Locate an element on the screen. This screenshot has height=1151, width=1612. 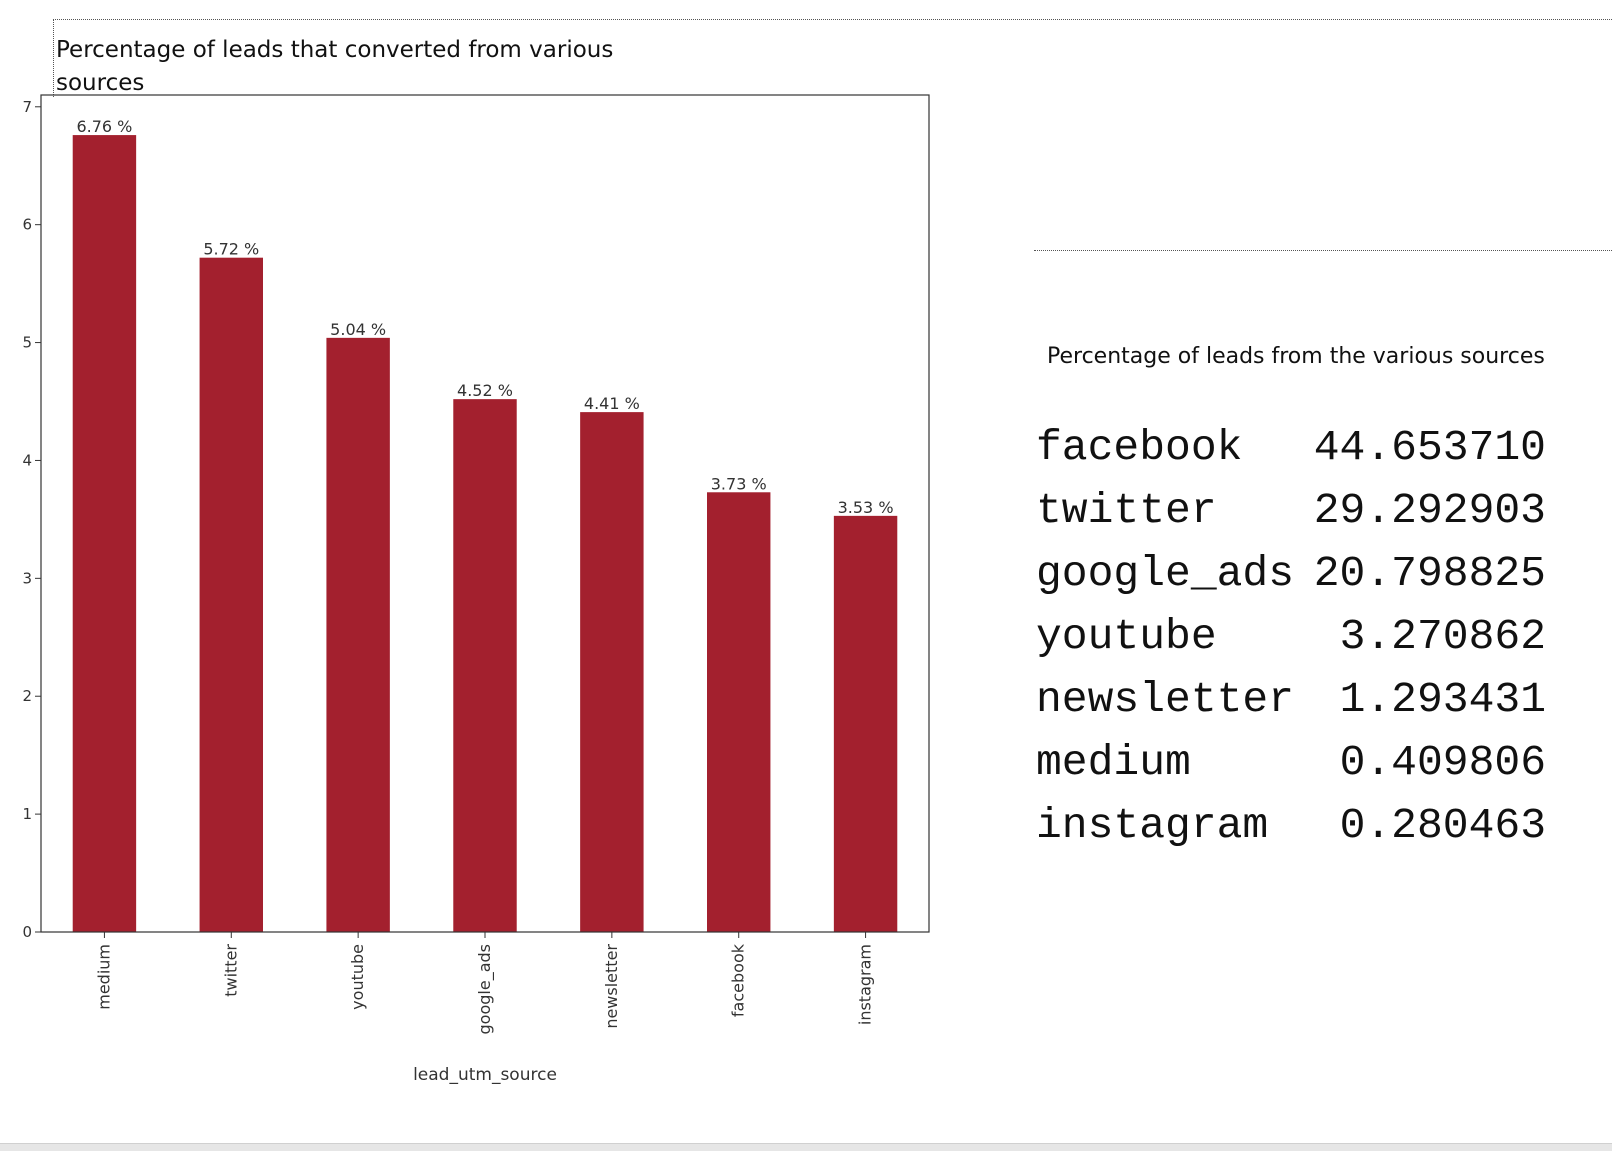
bar-medium is located at coordinates (104, 534).